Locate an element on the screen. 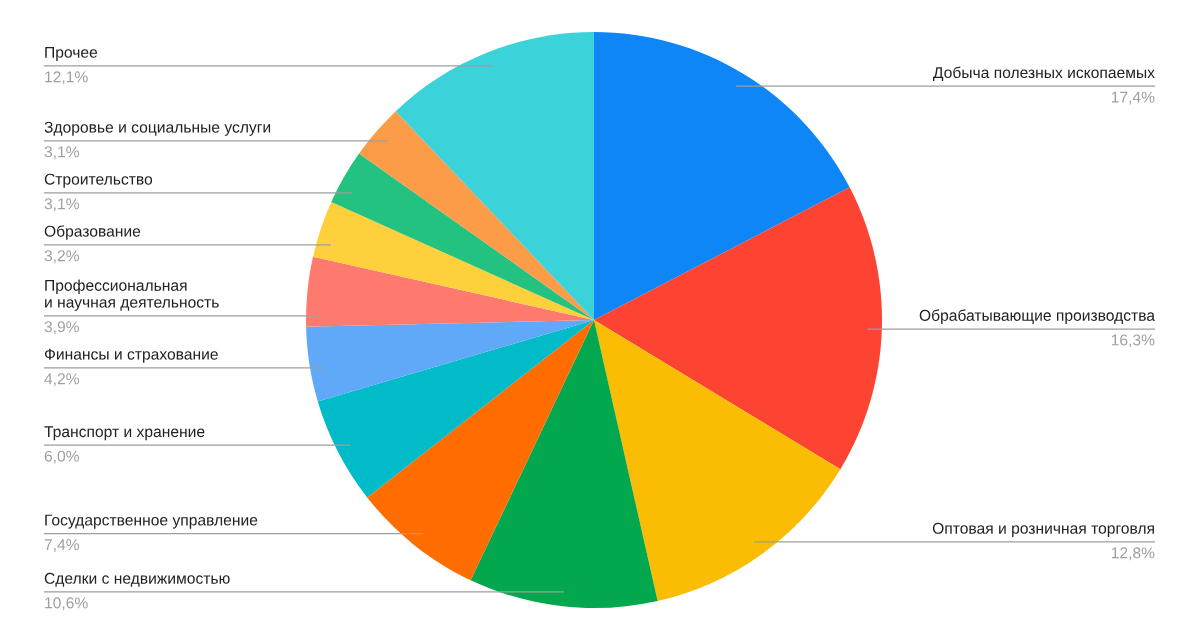  data-label: 3,9% is located at coordinates (62, 328).